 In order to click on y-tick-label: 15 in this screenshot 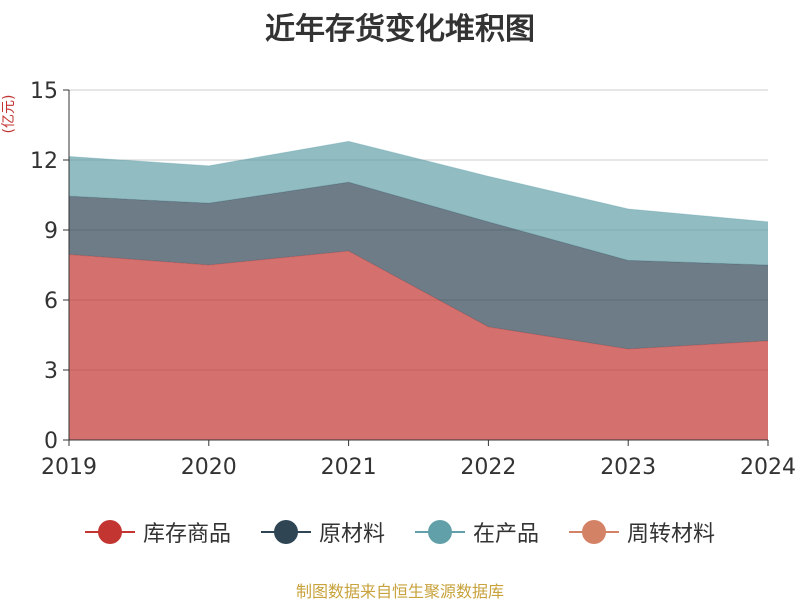, I will do `click(44, 91)`.